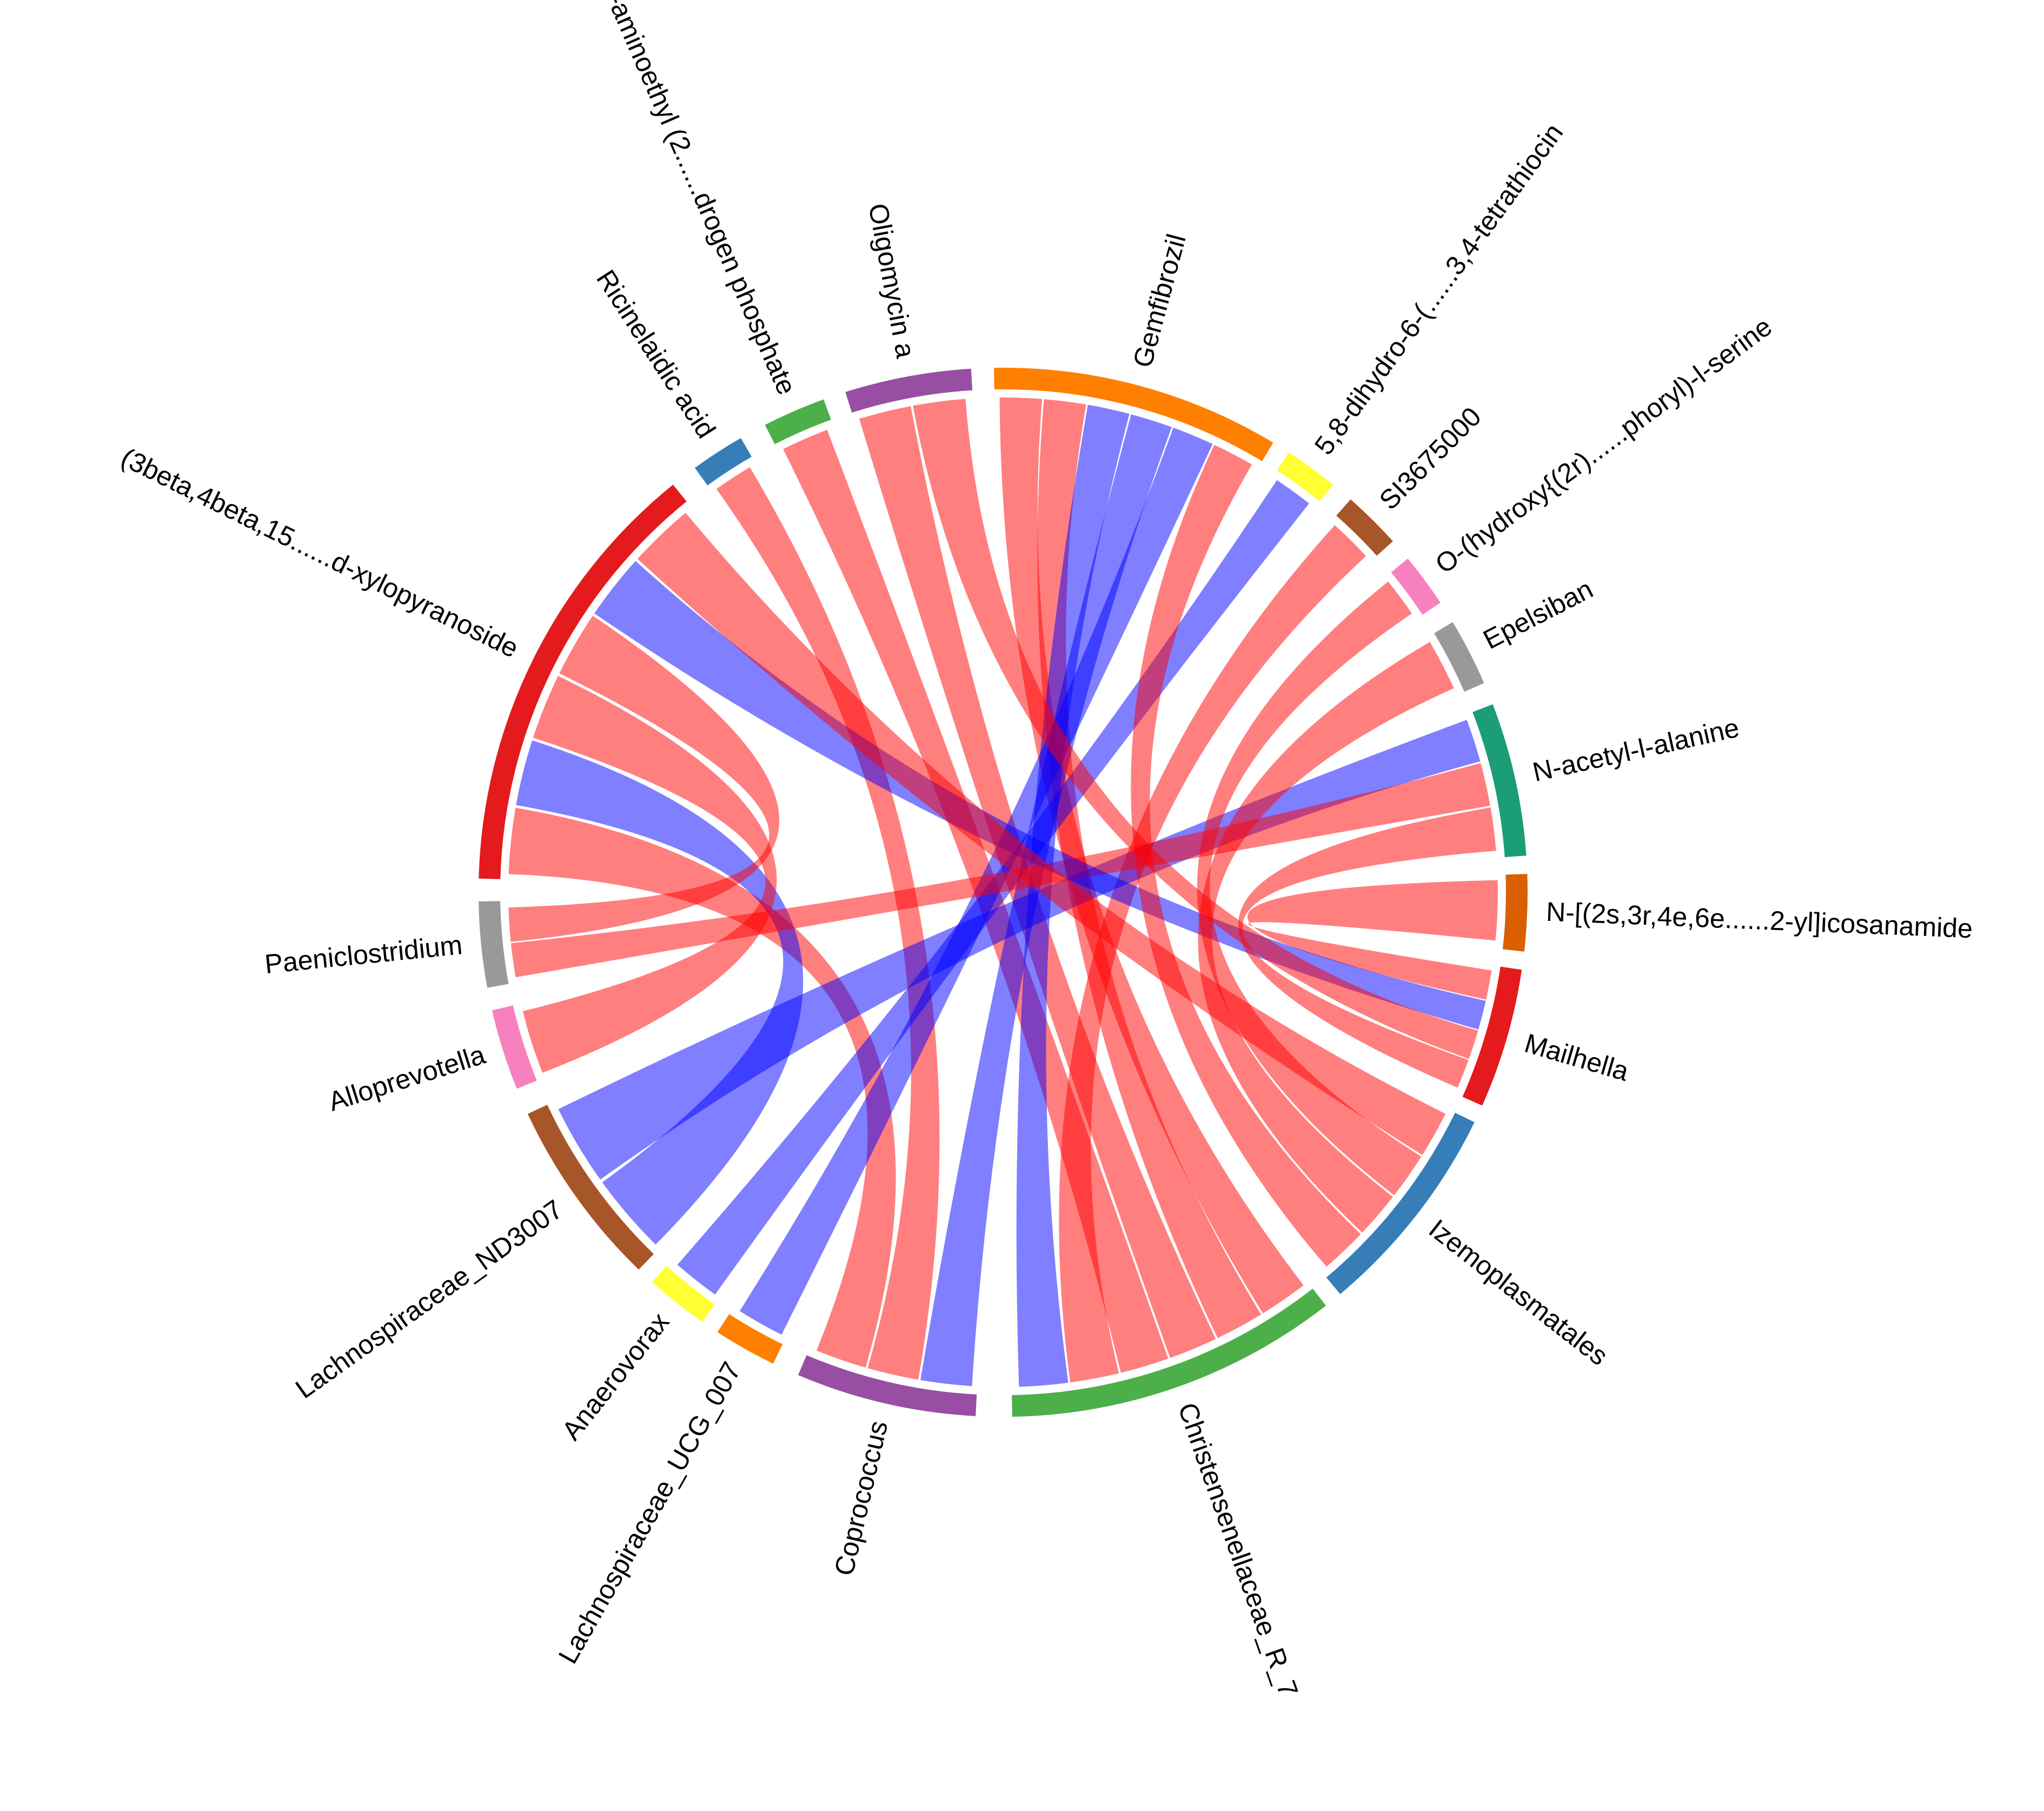  What do you see at coordinates (1159, 301) in the screenshot?
I see `sector-label: Gemfibrozil` at bounding box center [1159, 301].